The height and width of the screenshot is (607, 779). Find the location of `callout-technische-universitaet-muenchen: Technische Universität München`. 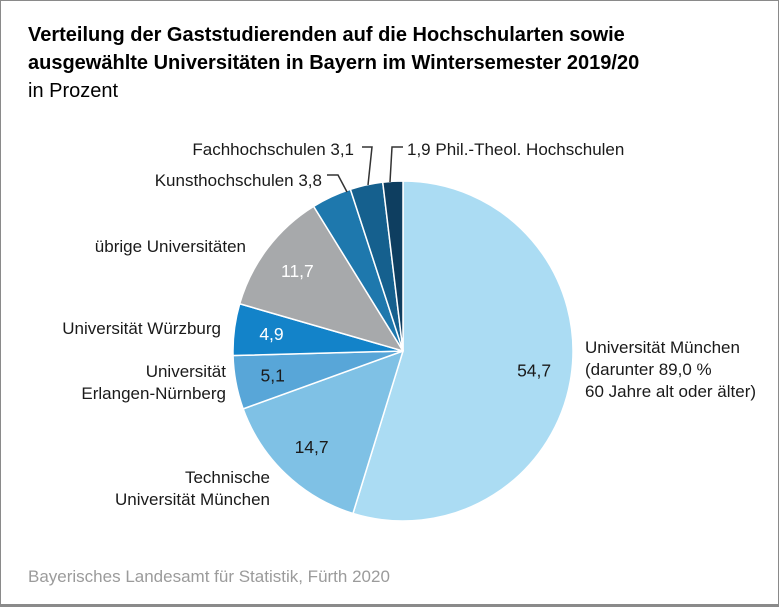

callout-technische-universitaet-muenchen: Technische Universität München is located at coordinates (192, 489).